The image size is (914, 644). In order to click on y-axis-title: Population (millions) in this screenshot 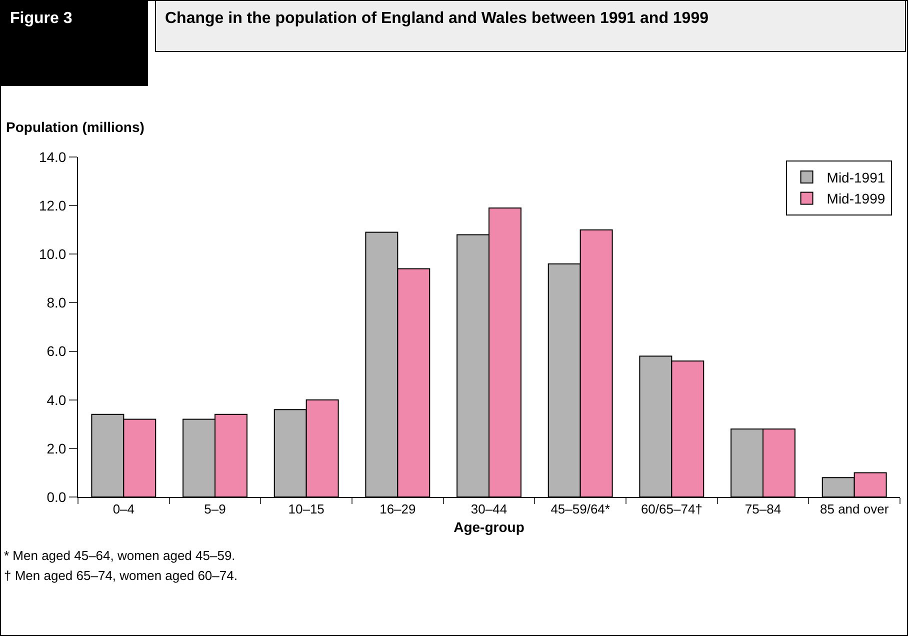, I will do `click(75, 127)`.